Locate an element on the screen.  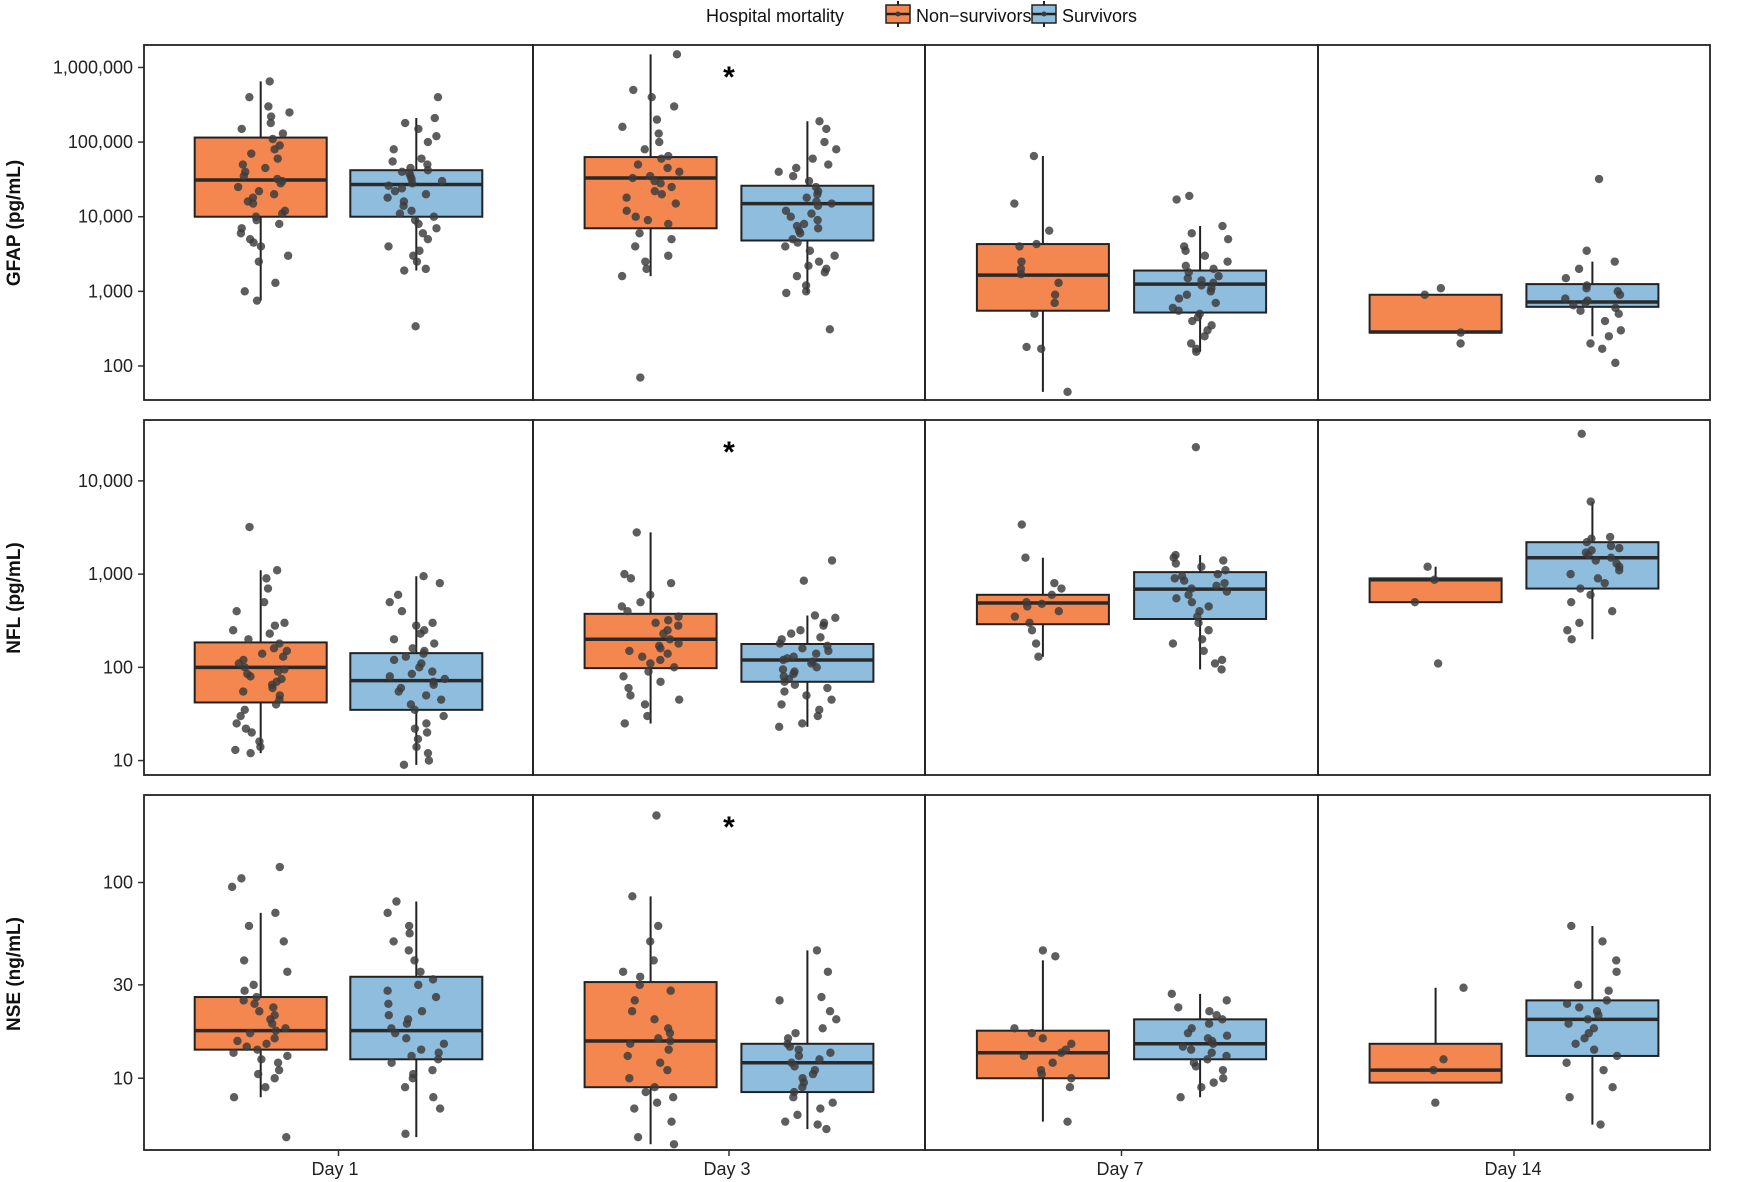
y-tick-label-nfl: 1,000 is located at coordinates (110, 574).